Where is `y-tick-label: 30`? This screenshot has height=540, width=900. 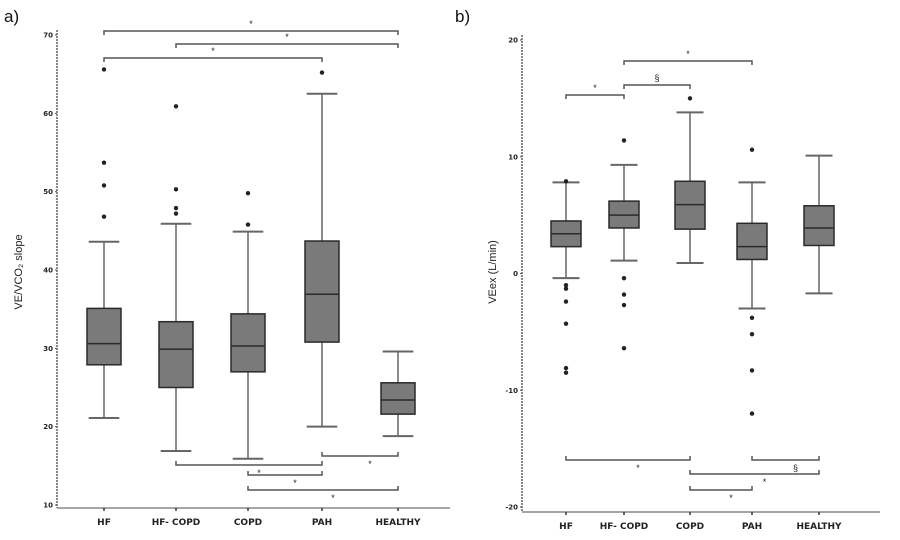
y-tick-label: 30 is located at coordinates (48, 349).